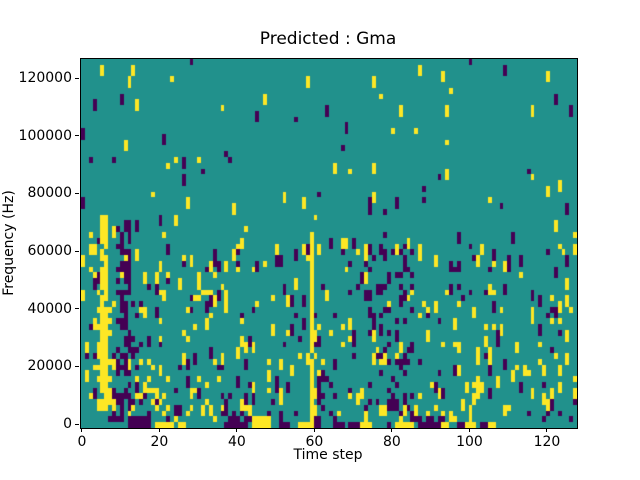 The height and width of the screenshot is (480, 640). Describe the element at coordinates (547, 442) in the screenshot. I see `x-tick-label: 120` at that location.